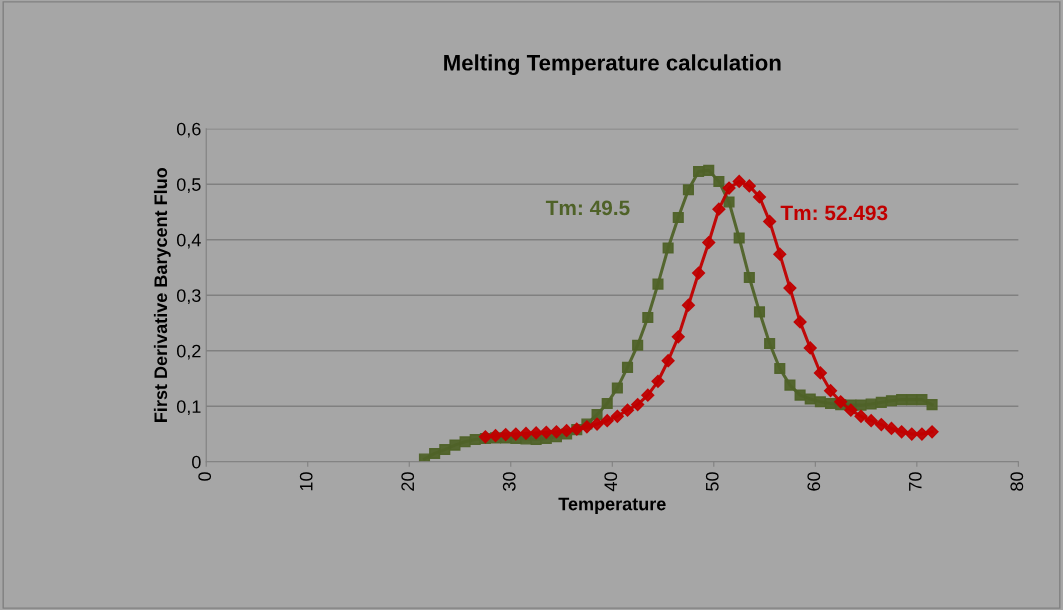  I want to click on x-tick-label: 50, so click(712, 481).